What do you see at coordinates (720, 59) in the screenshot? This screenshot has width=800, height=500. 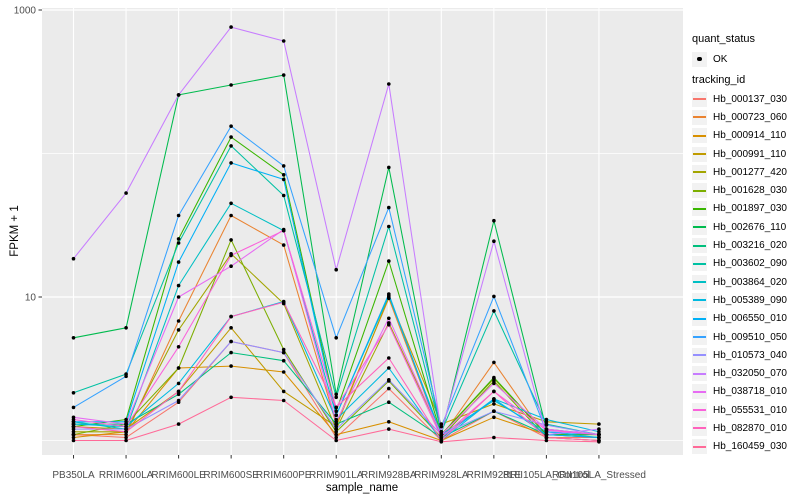 I see `legend-item-label: OK` at bounding box center [720, 59].